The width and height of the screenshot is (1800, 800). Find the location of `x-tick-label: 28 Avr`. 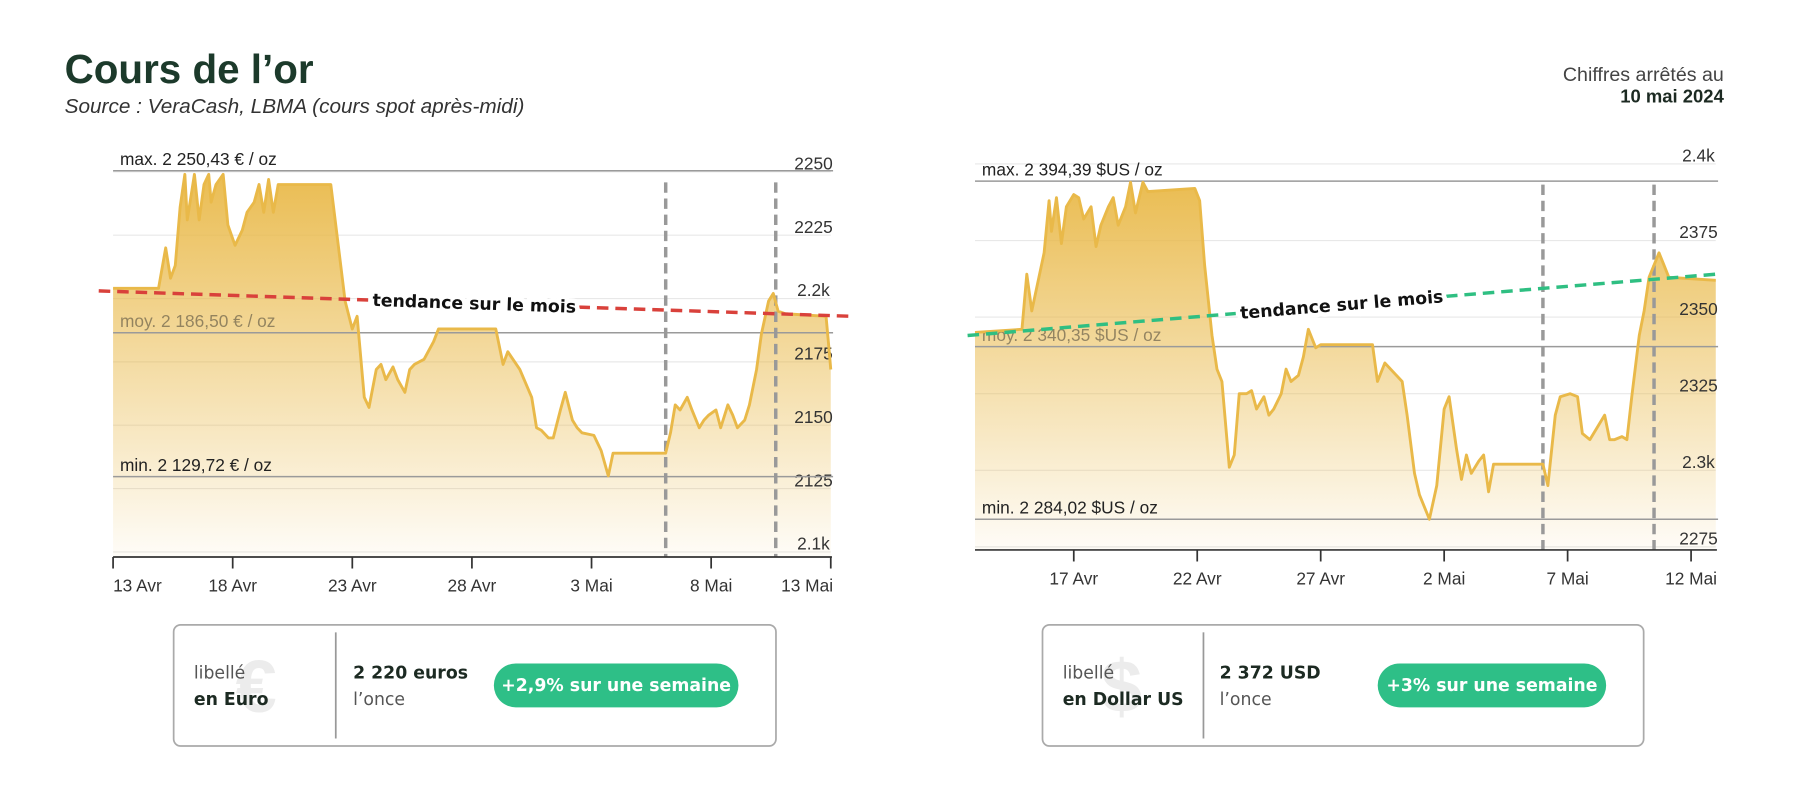

x-tick-label: 28 Avr is located at coordinates (472, 586).